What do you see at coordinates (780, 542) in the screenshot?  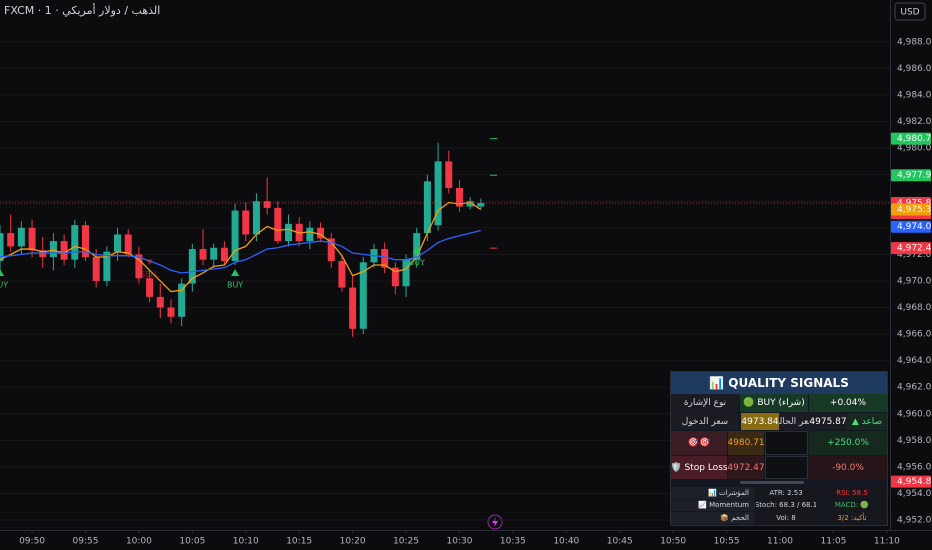 I see `x-tick-label: 11:00` at bounding box center [780, 542].